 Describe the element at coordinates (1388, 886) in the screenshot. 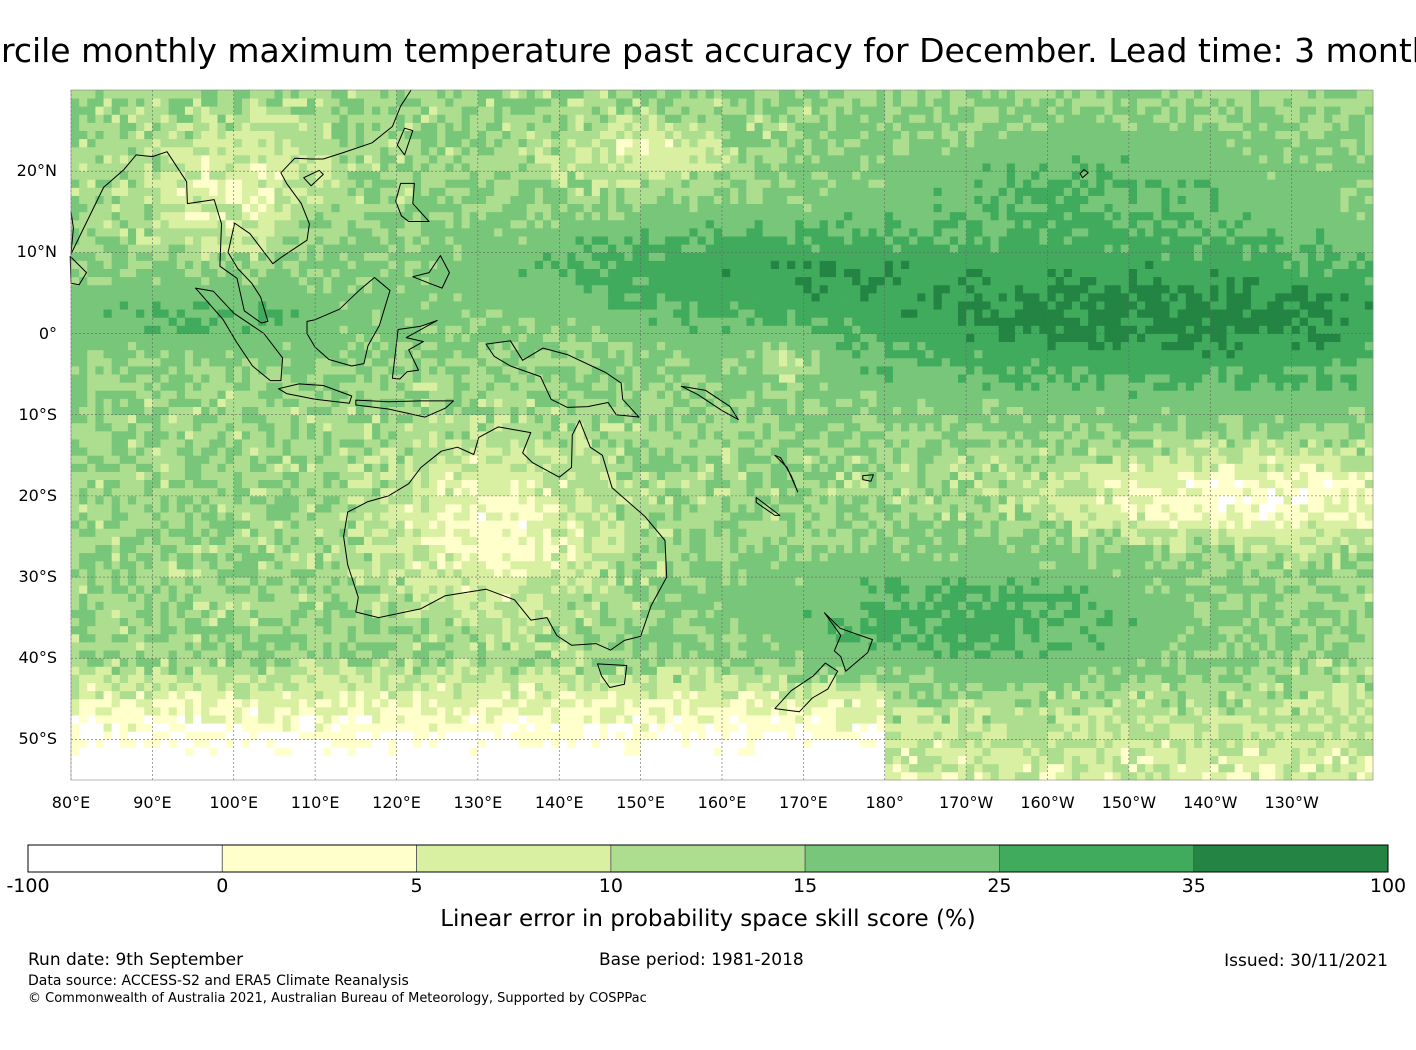

I see `colorbar-tick-label: 100` at that location.